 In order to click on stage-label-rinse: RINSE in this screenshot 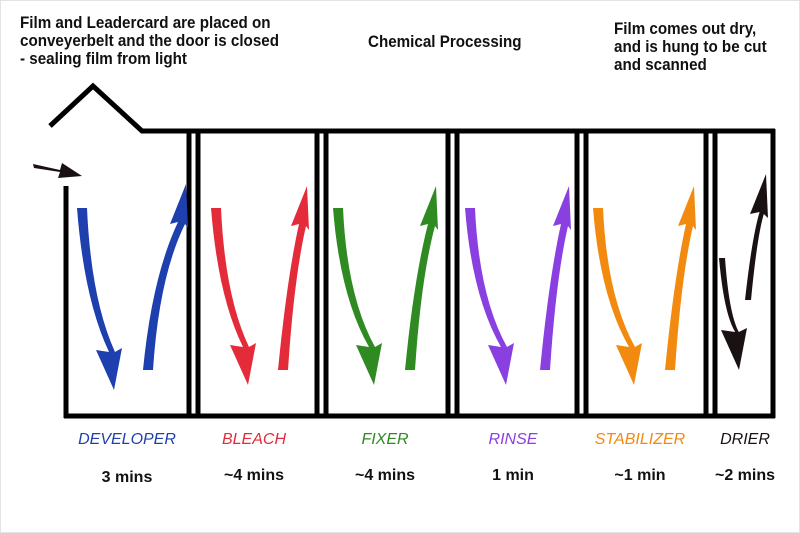, I will do `click(513, 439)`.